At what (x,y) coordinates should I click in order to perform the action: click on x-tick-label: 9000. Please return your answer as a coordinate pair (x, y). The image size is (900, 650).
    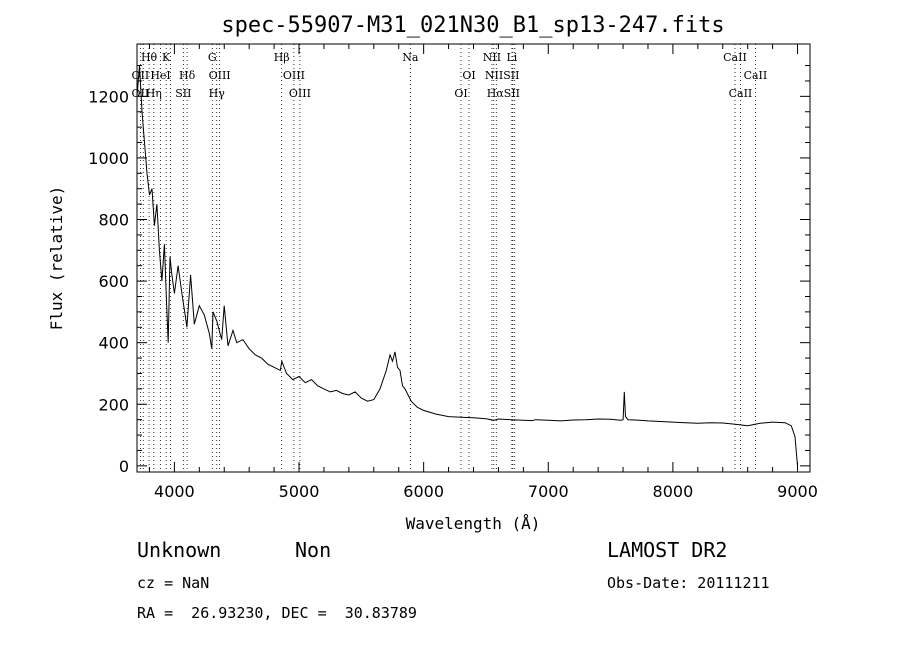
    Looking at the image, I should click on (797, 491).